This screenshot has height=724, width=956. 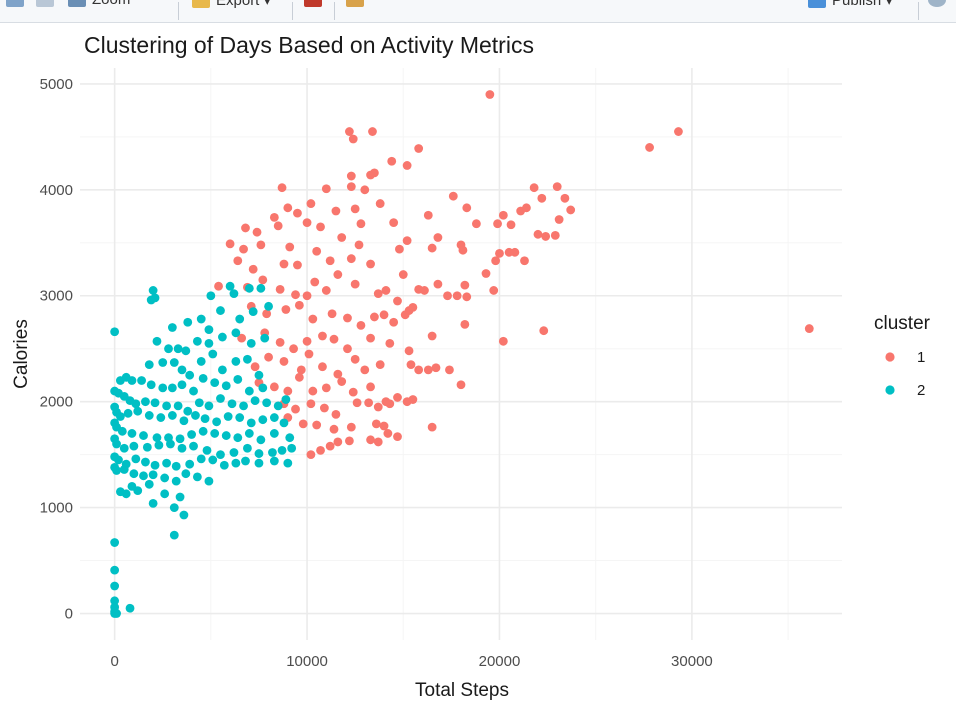 What do you see at coordinates (99, 4) in the screenshot?
I see `zoom-button: Zoom` at bounding box center [99, 4].